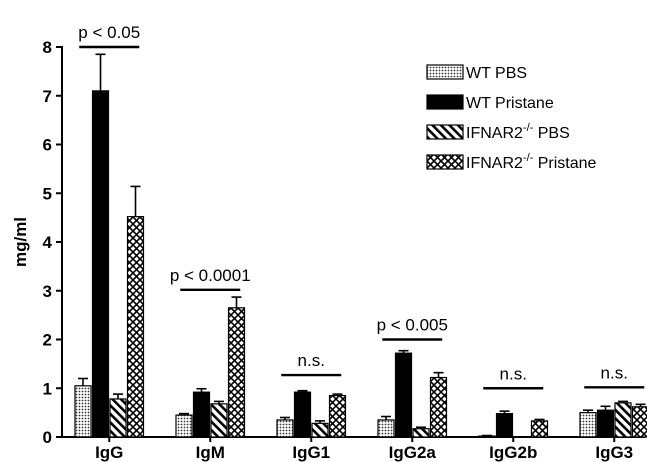  What do you see at coordinates (47, 145) in the screenshot?
I see `y-tick-label: 6` at bounding box center [47, 145].